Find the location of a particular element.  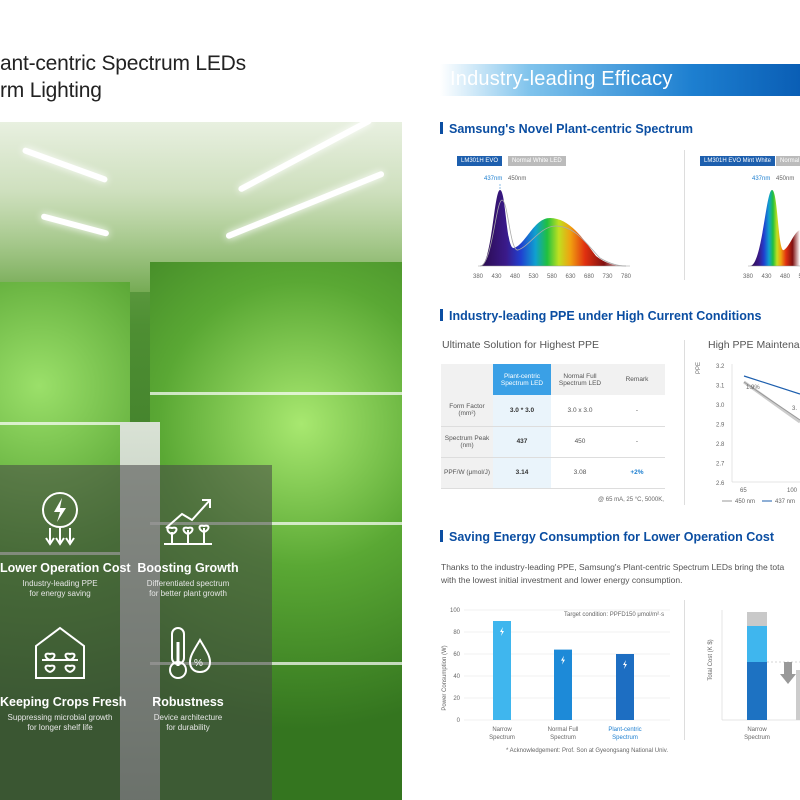

spectrum-tick: 580 is located at coordinates (552, 277).